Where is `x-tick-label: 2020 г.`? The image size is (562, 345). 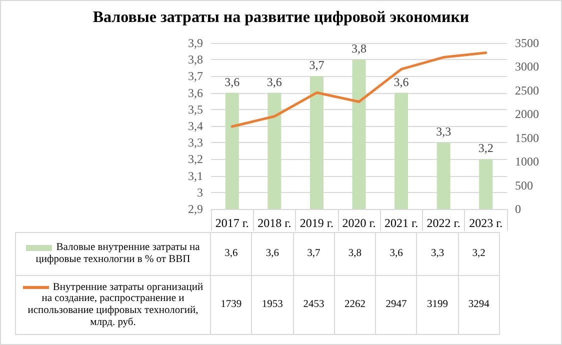
x-tick-label: 2020 г. is located at coordinates (359, 223).